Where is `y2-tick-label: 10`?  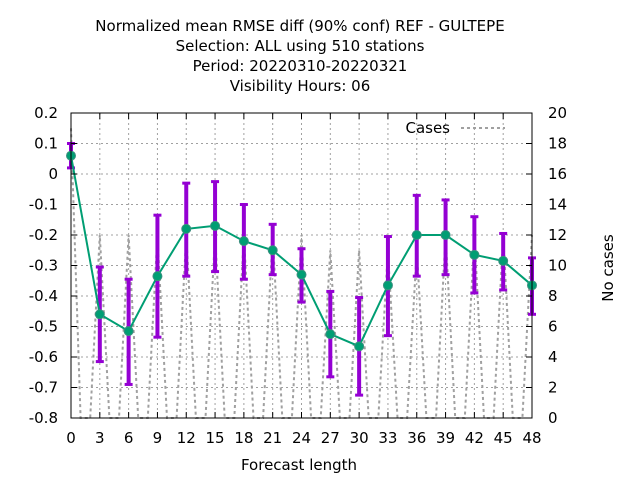 y2-tick-label: 10 is located at coordinates (557, 266).